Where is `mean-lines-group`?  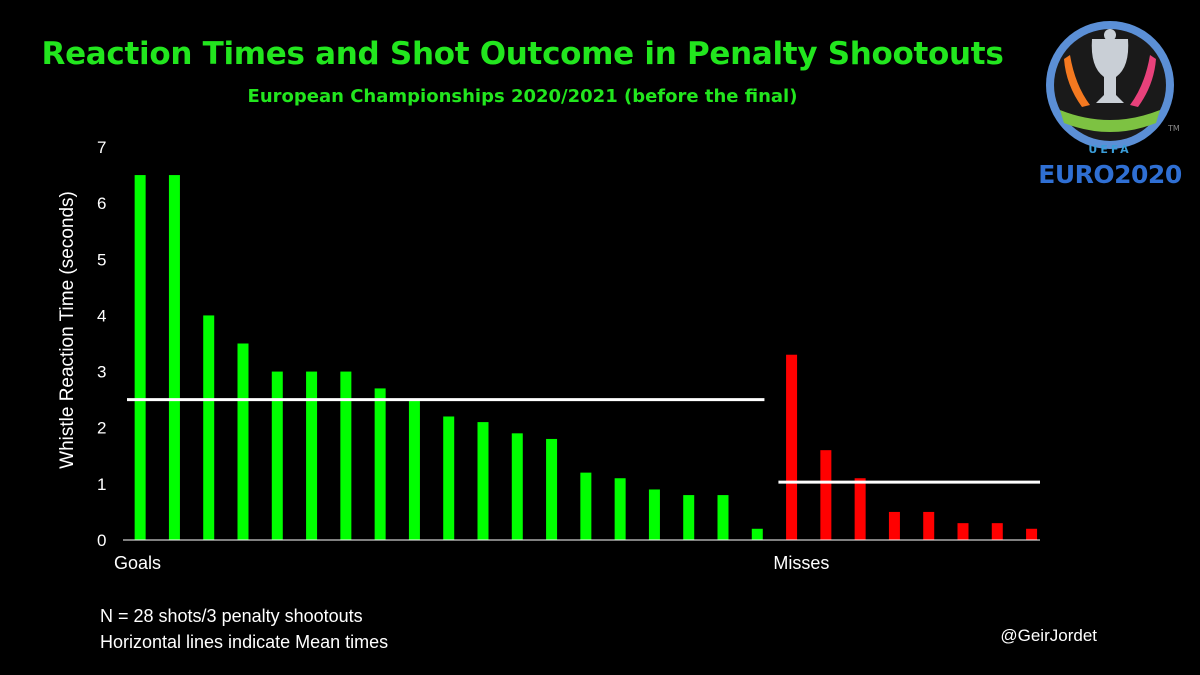
mean-lines-group is located at coordinates (583, 441).